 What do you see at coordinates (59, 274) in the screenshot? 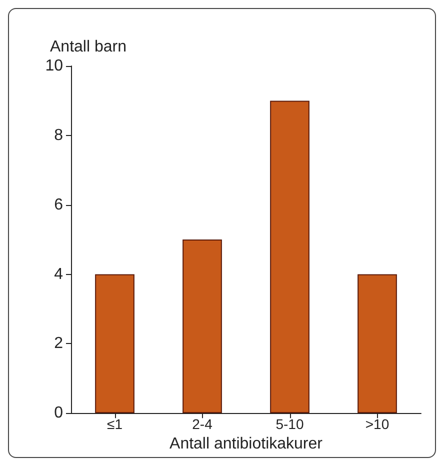
I see `y-tick-label: 4` at bounding box center [59, 274].